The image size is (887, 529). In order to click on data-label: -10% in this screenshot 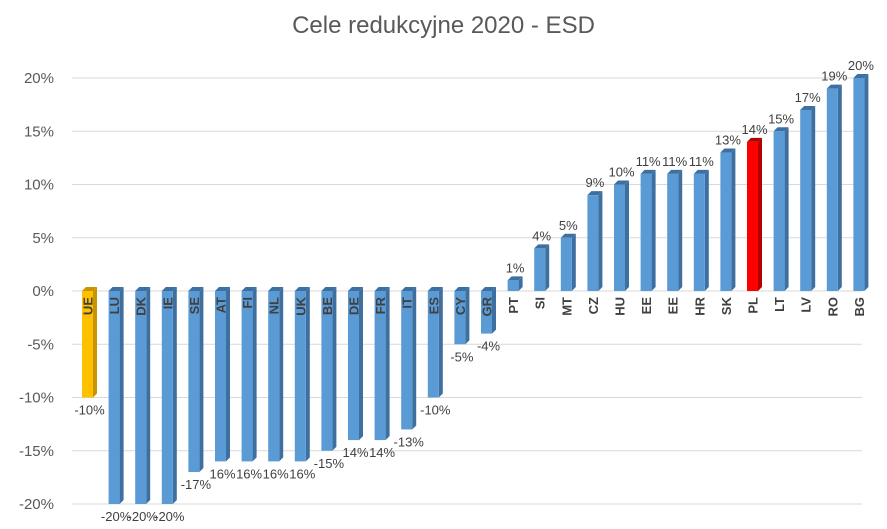, I will do `click(435, 410)`.